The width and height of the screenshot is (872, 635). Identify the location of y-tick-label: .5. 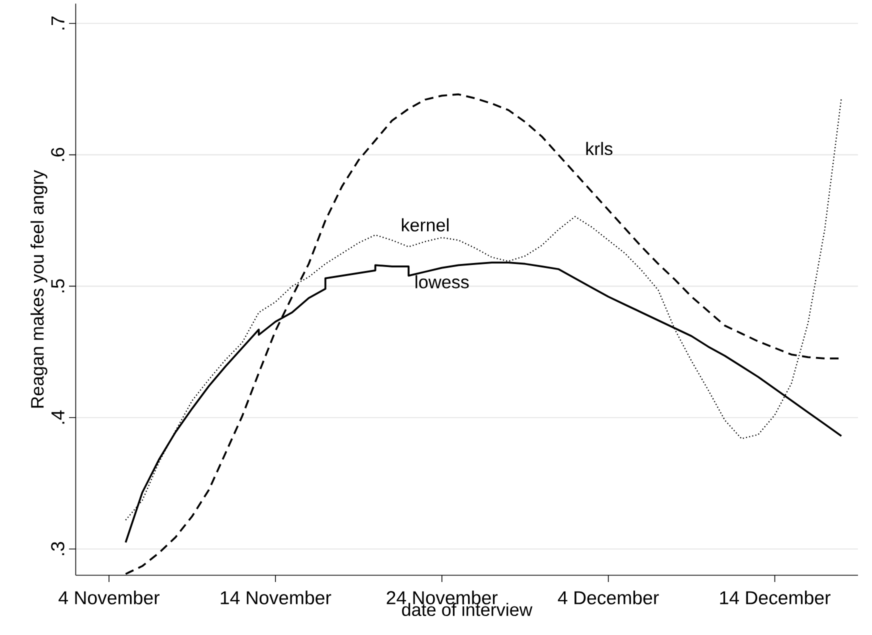
(57, 285).